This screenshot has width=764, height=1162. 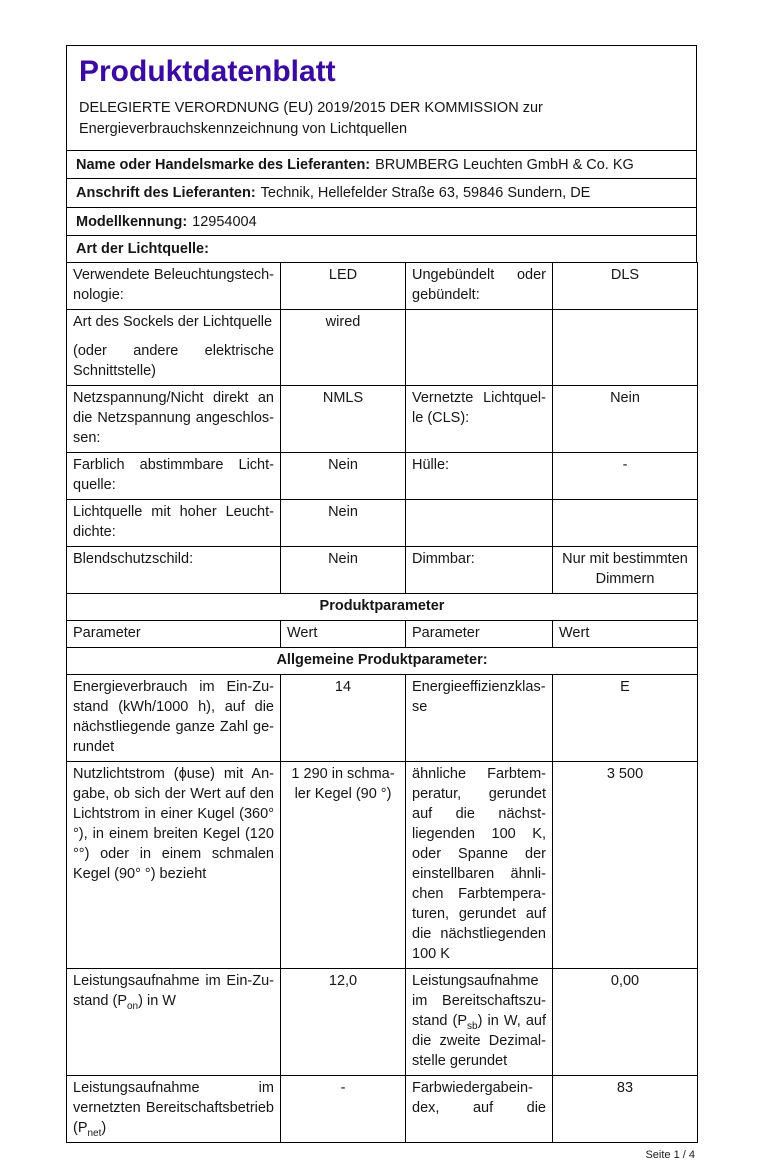 What do you see at coordinates (625, 717) in the screenshot?
I see `value-cell: E` at bounding box center [625, 717].